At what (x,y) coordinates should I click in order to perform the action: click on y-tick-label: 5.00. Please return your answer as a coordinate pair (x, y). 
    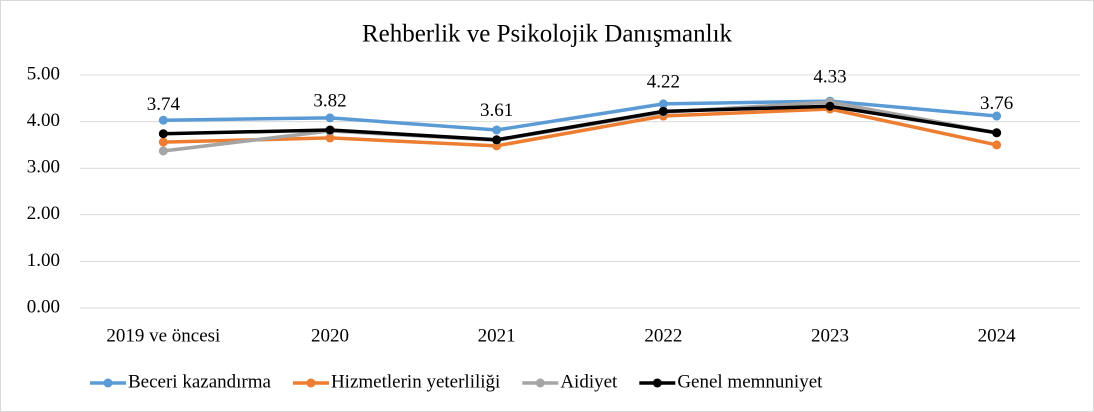
    Looking at the image, I should click on (43, 73).